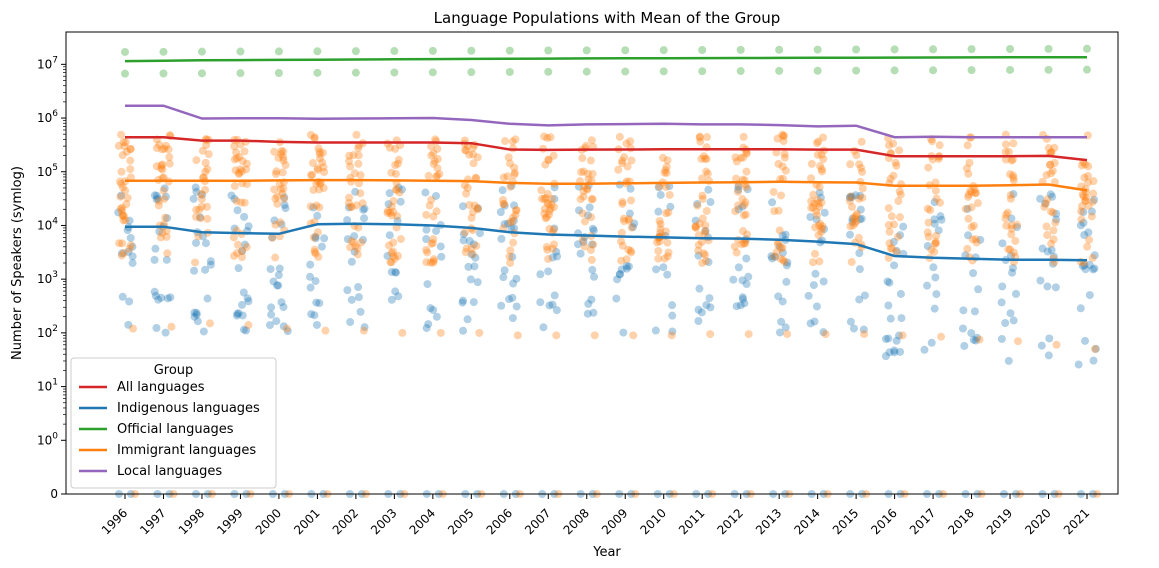 The image size is (1159, 568). Describe the element at coordinates (1076, 521) in the screenshot. I see `x-tick-label: 2021` at that location.